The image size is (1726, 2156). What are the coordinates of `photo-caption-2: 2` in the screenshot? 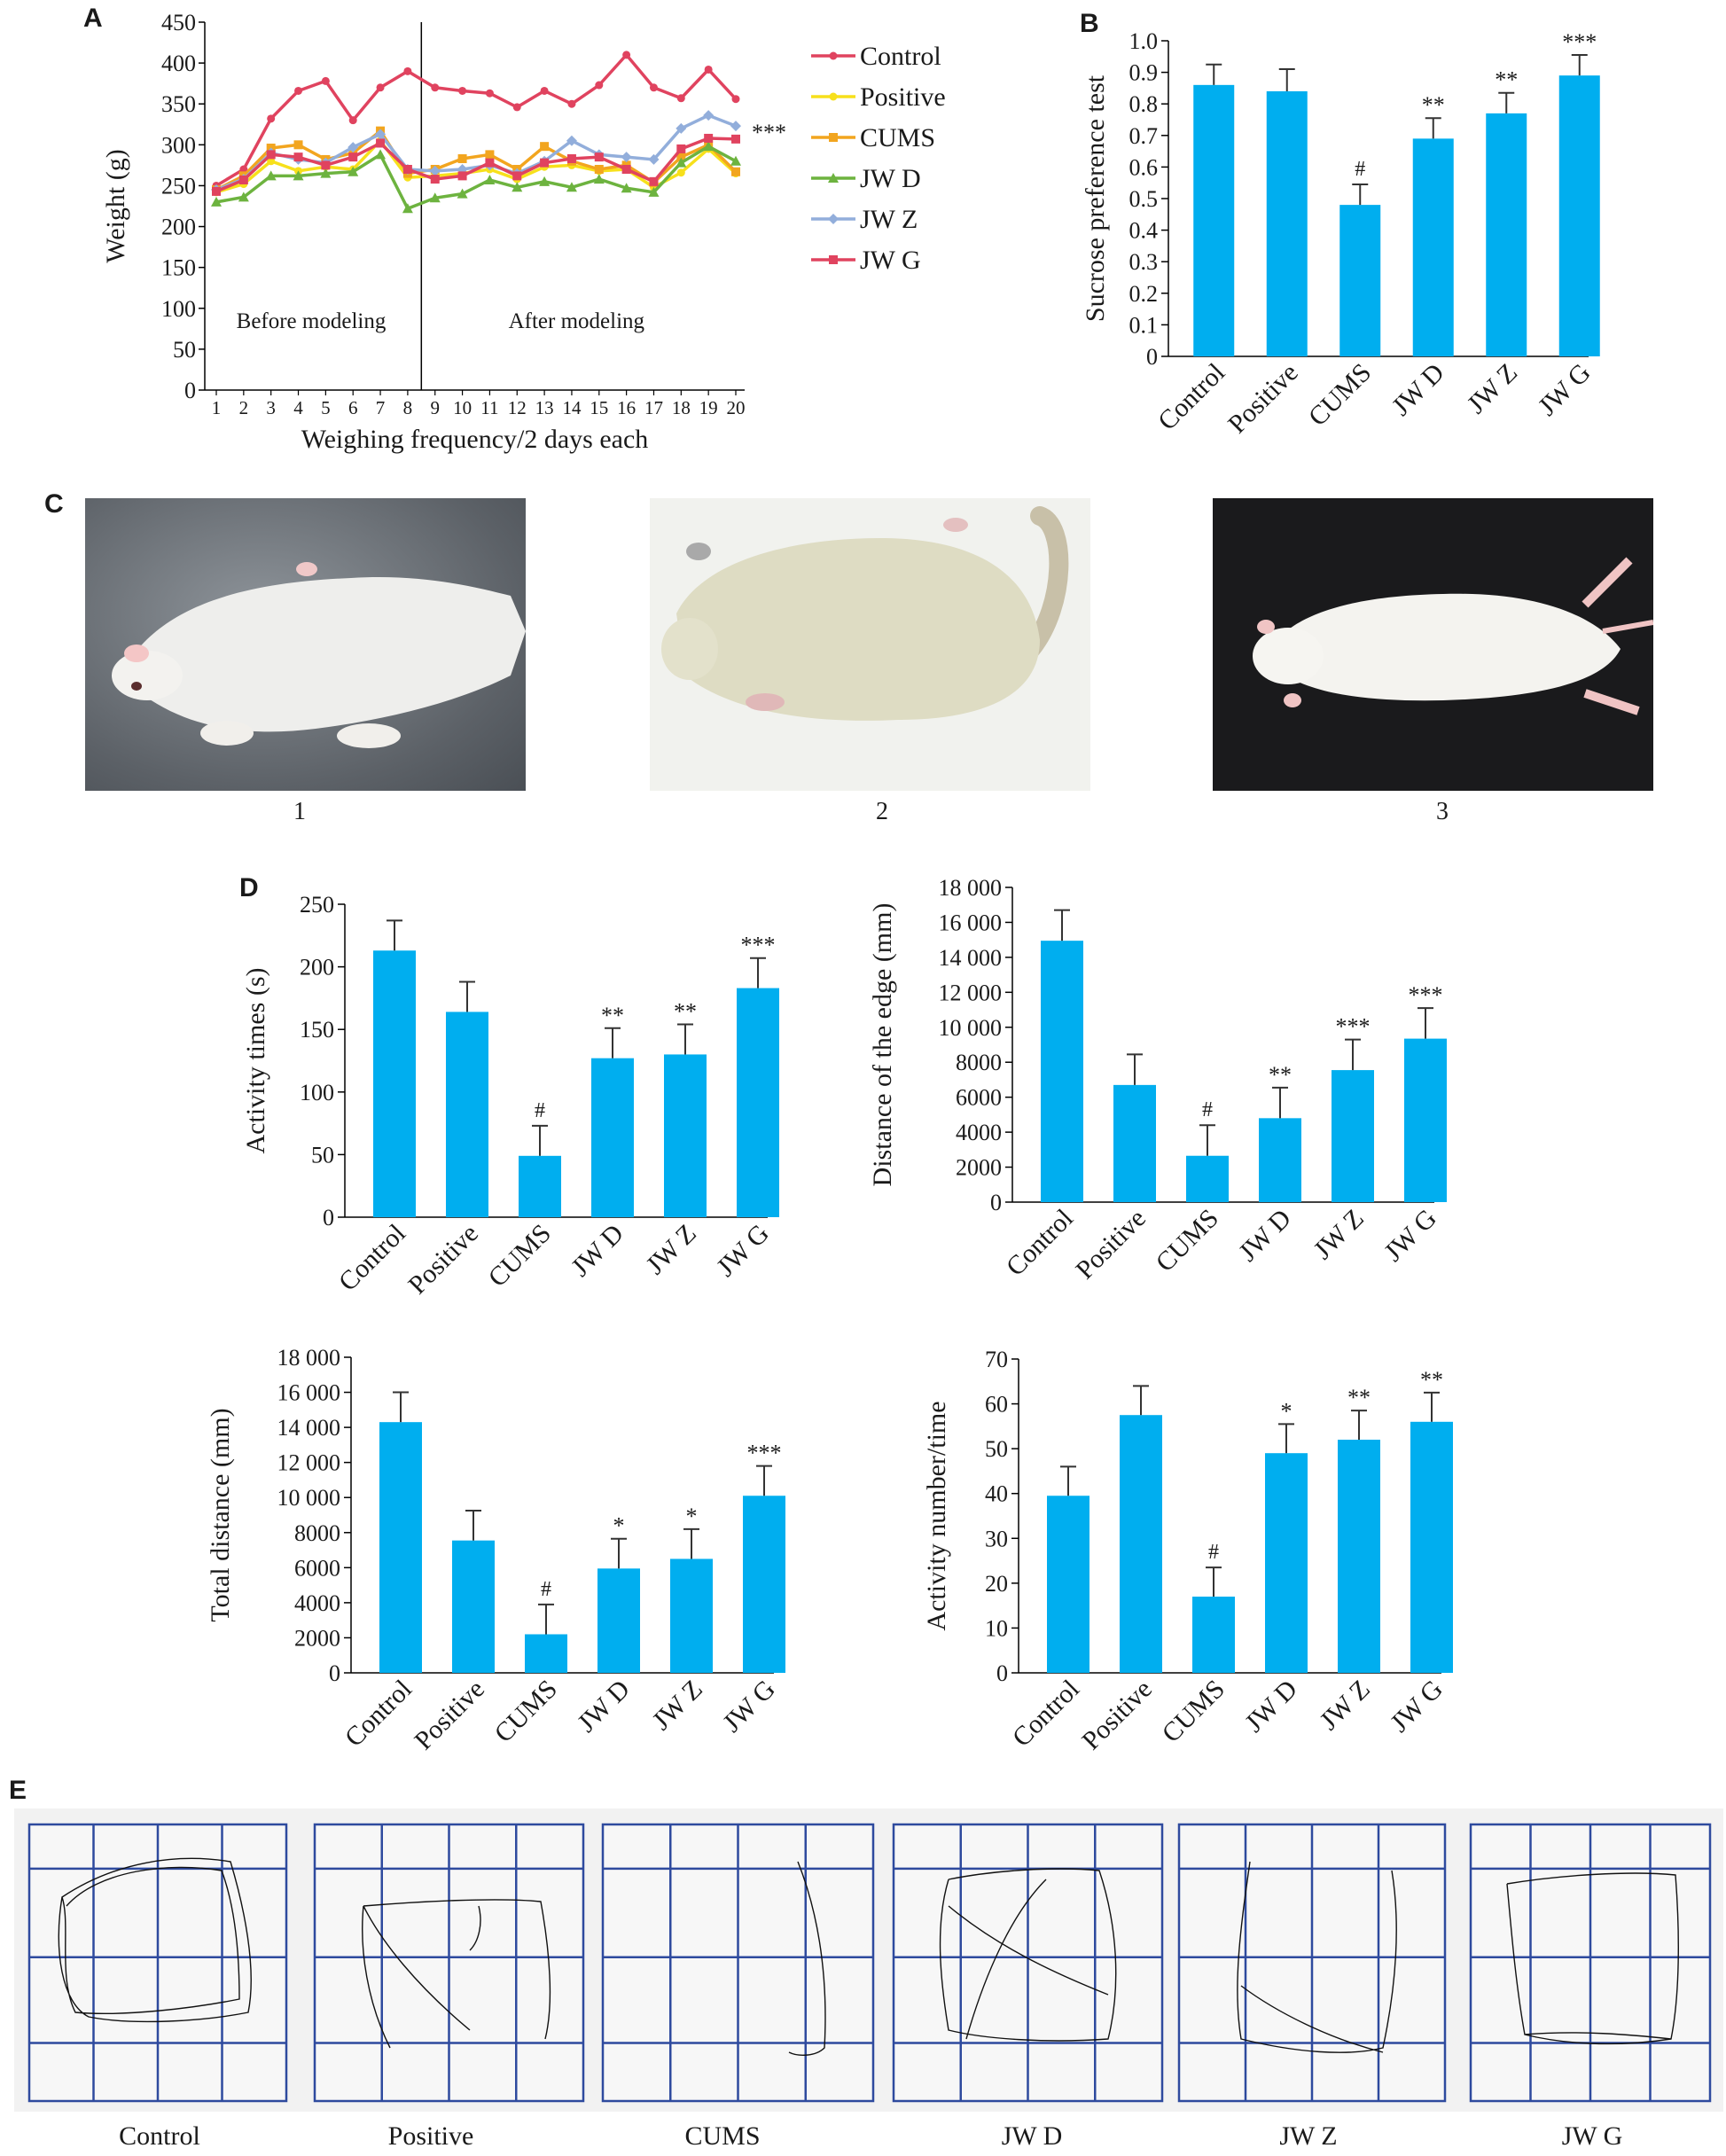 It's located at (882, 811).